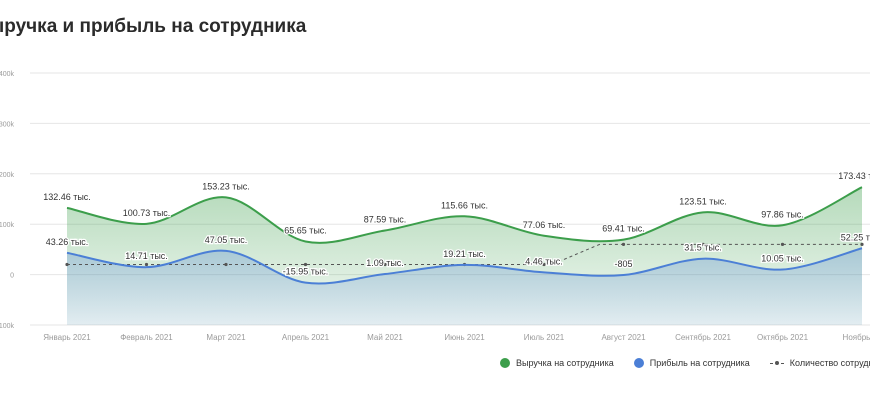 This screenshot has height=400, width=870. I want to click on revenue-data-label: 97.86 тыс., so click(782, 214).